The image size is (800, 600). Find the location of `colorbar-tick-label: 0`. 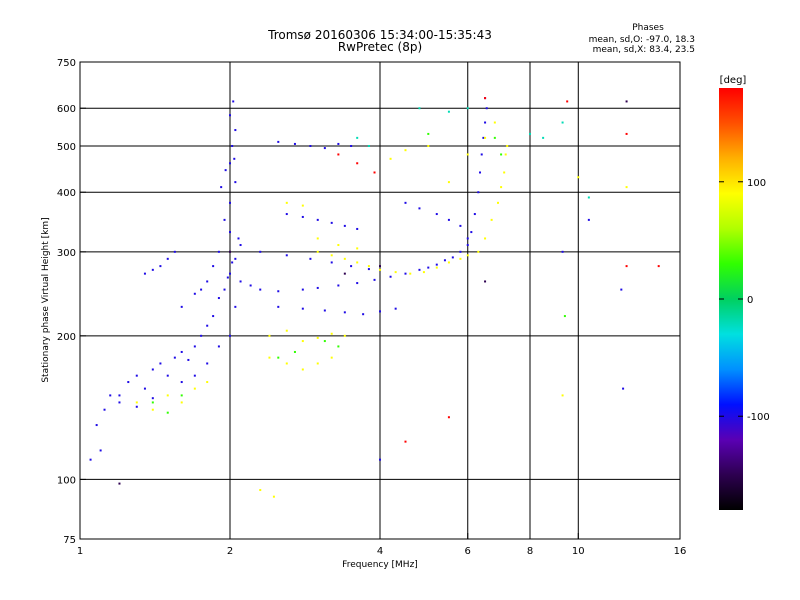

colorbar-tick-label: 0 is located at coordinates (750, 300).